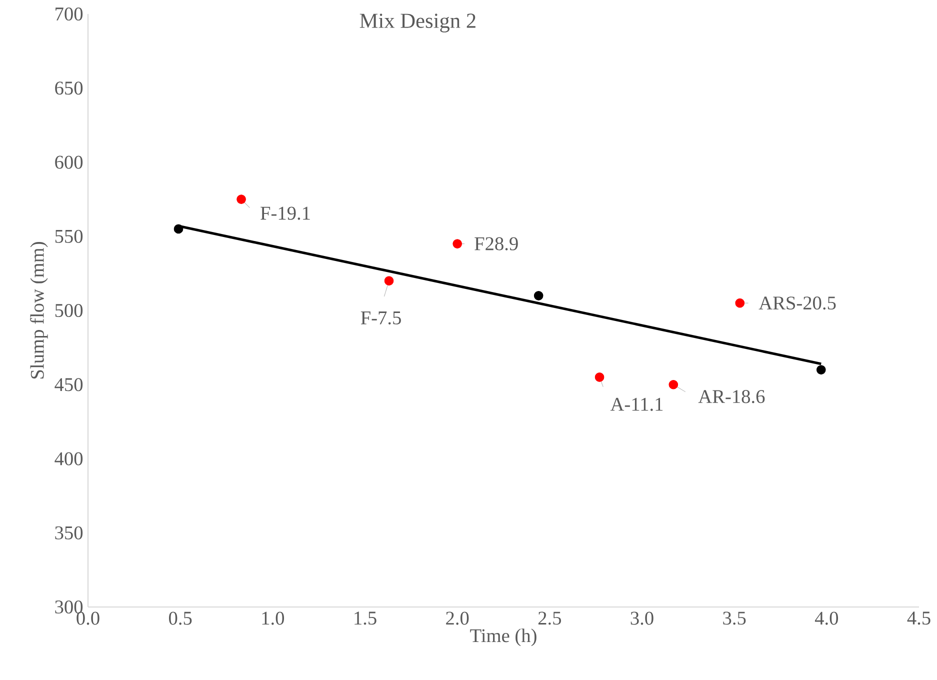  What do you see at coordinates (69, 236) in the screenshot?
I see `y-tick-label: 550` at bounding box center [69, 236].